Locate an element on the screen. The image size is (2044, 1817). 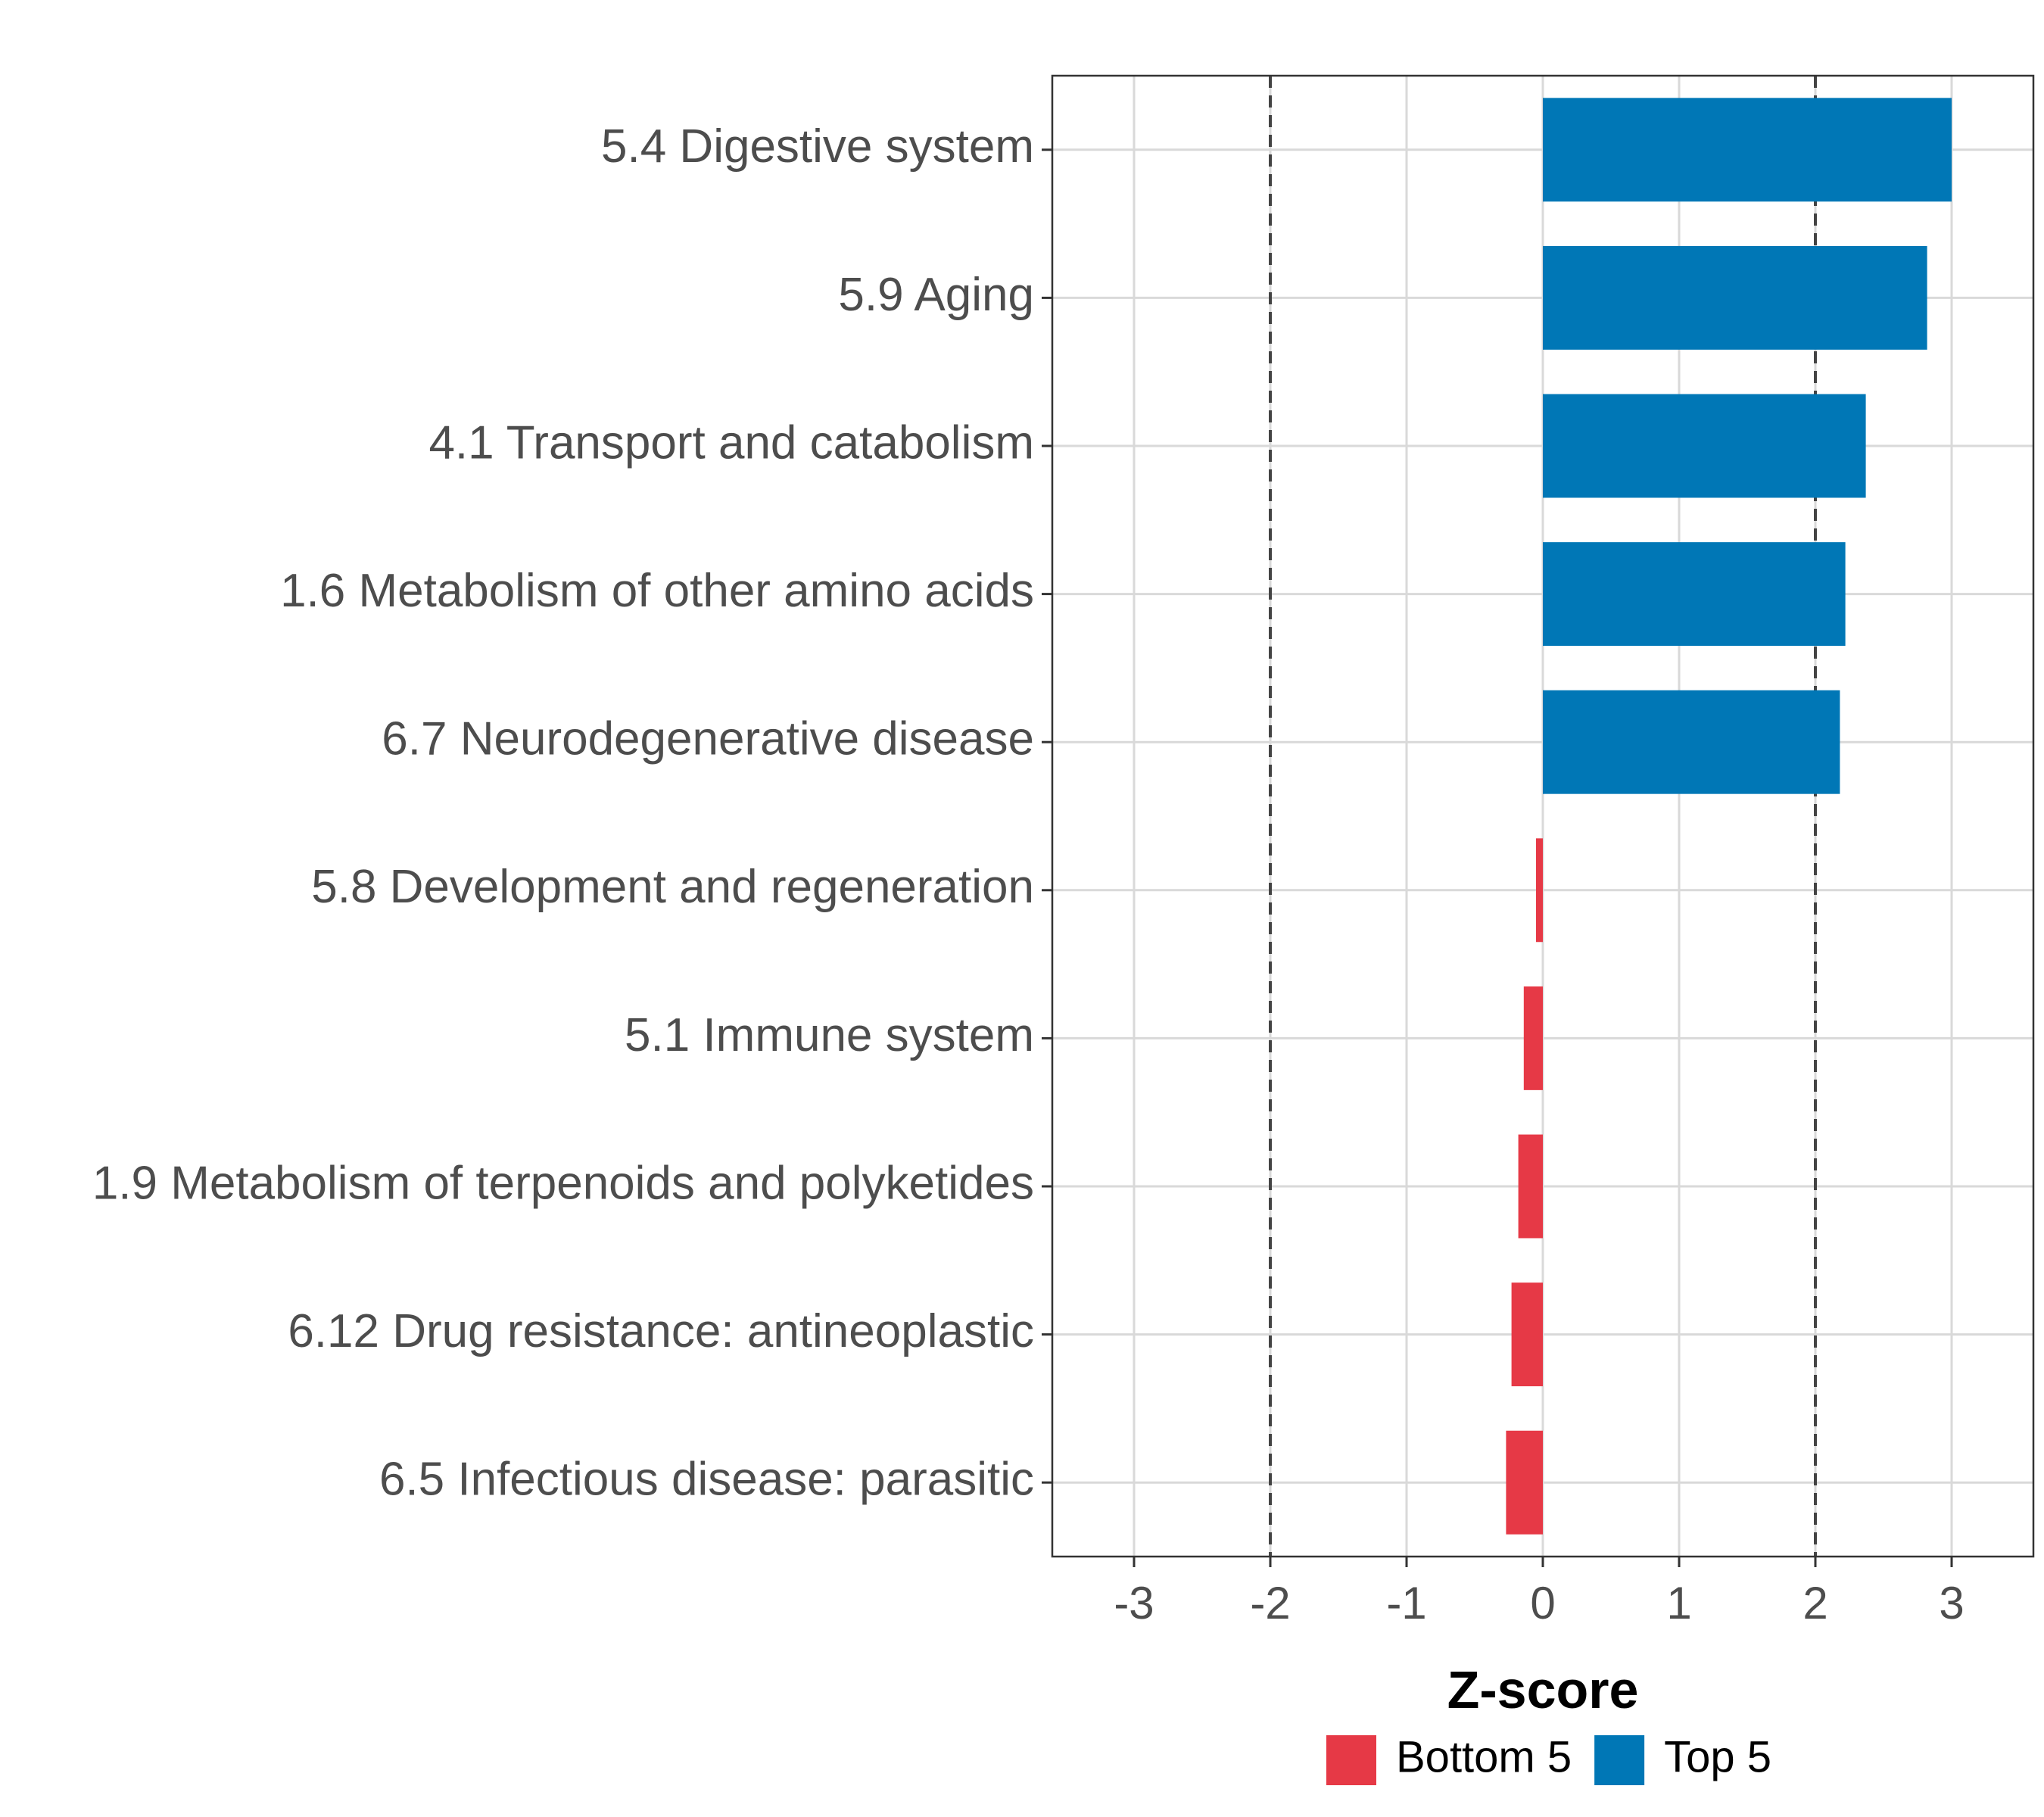
x-tick-label: -2 is located at coordinates (1270, 1603).